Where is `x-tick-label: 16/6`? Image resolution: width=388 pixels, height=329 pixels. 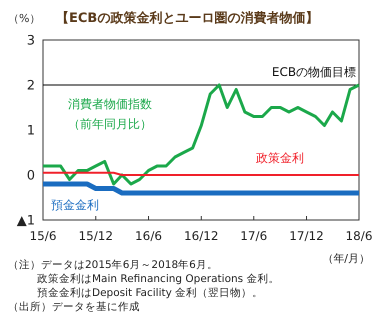 x-tick-label: 16/6 is located at coordinates (148, 236).